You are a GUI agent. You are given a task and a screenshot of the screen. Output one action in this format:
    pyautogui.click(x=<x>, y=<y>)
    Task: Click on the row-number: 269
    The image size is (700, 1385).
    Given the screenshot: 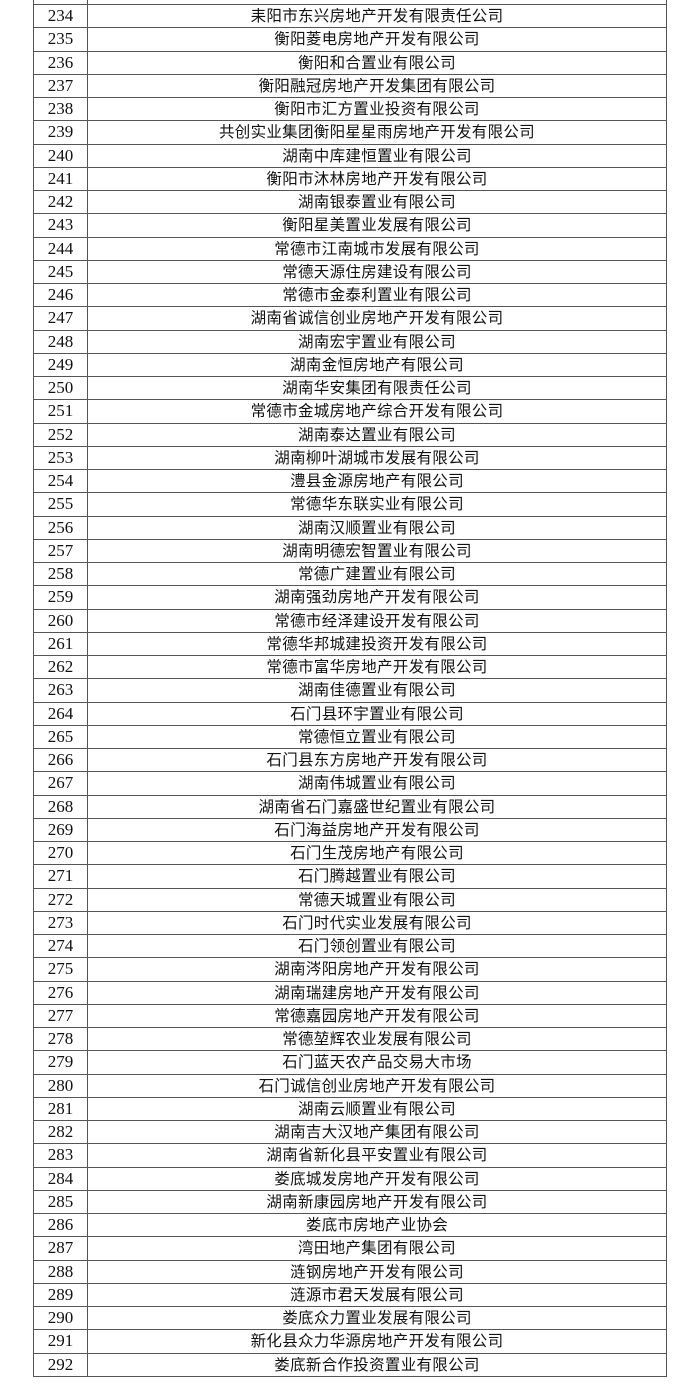 What is the action you would take?
    pyautogui.click(x=60, y=830)
    